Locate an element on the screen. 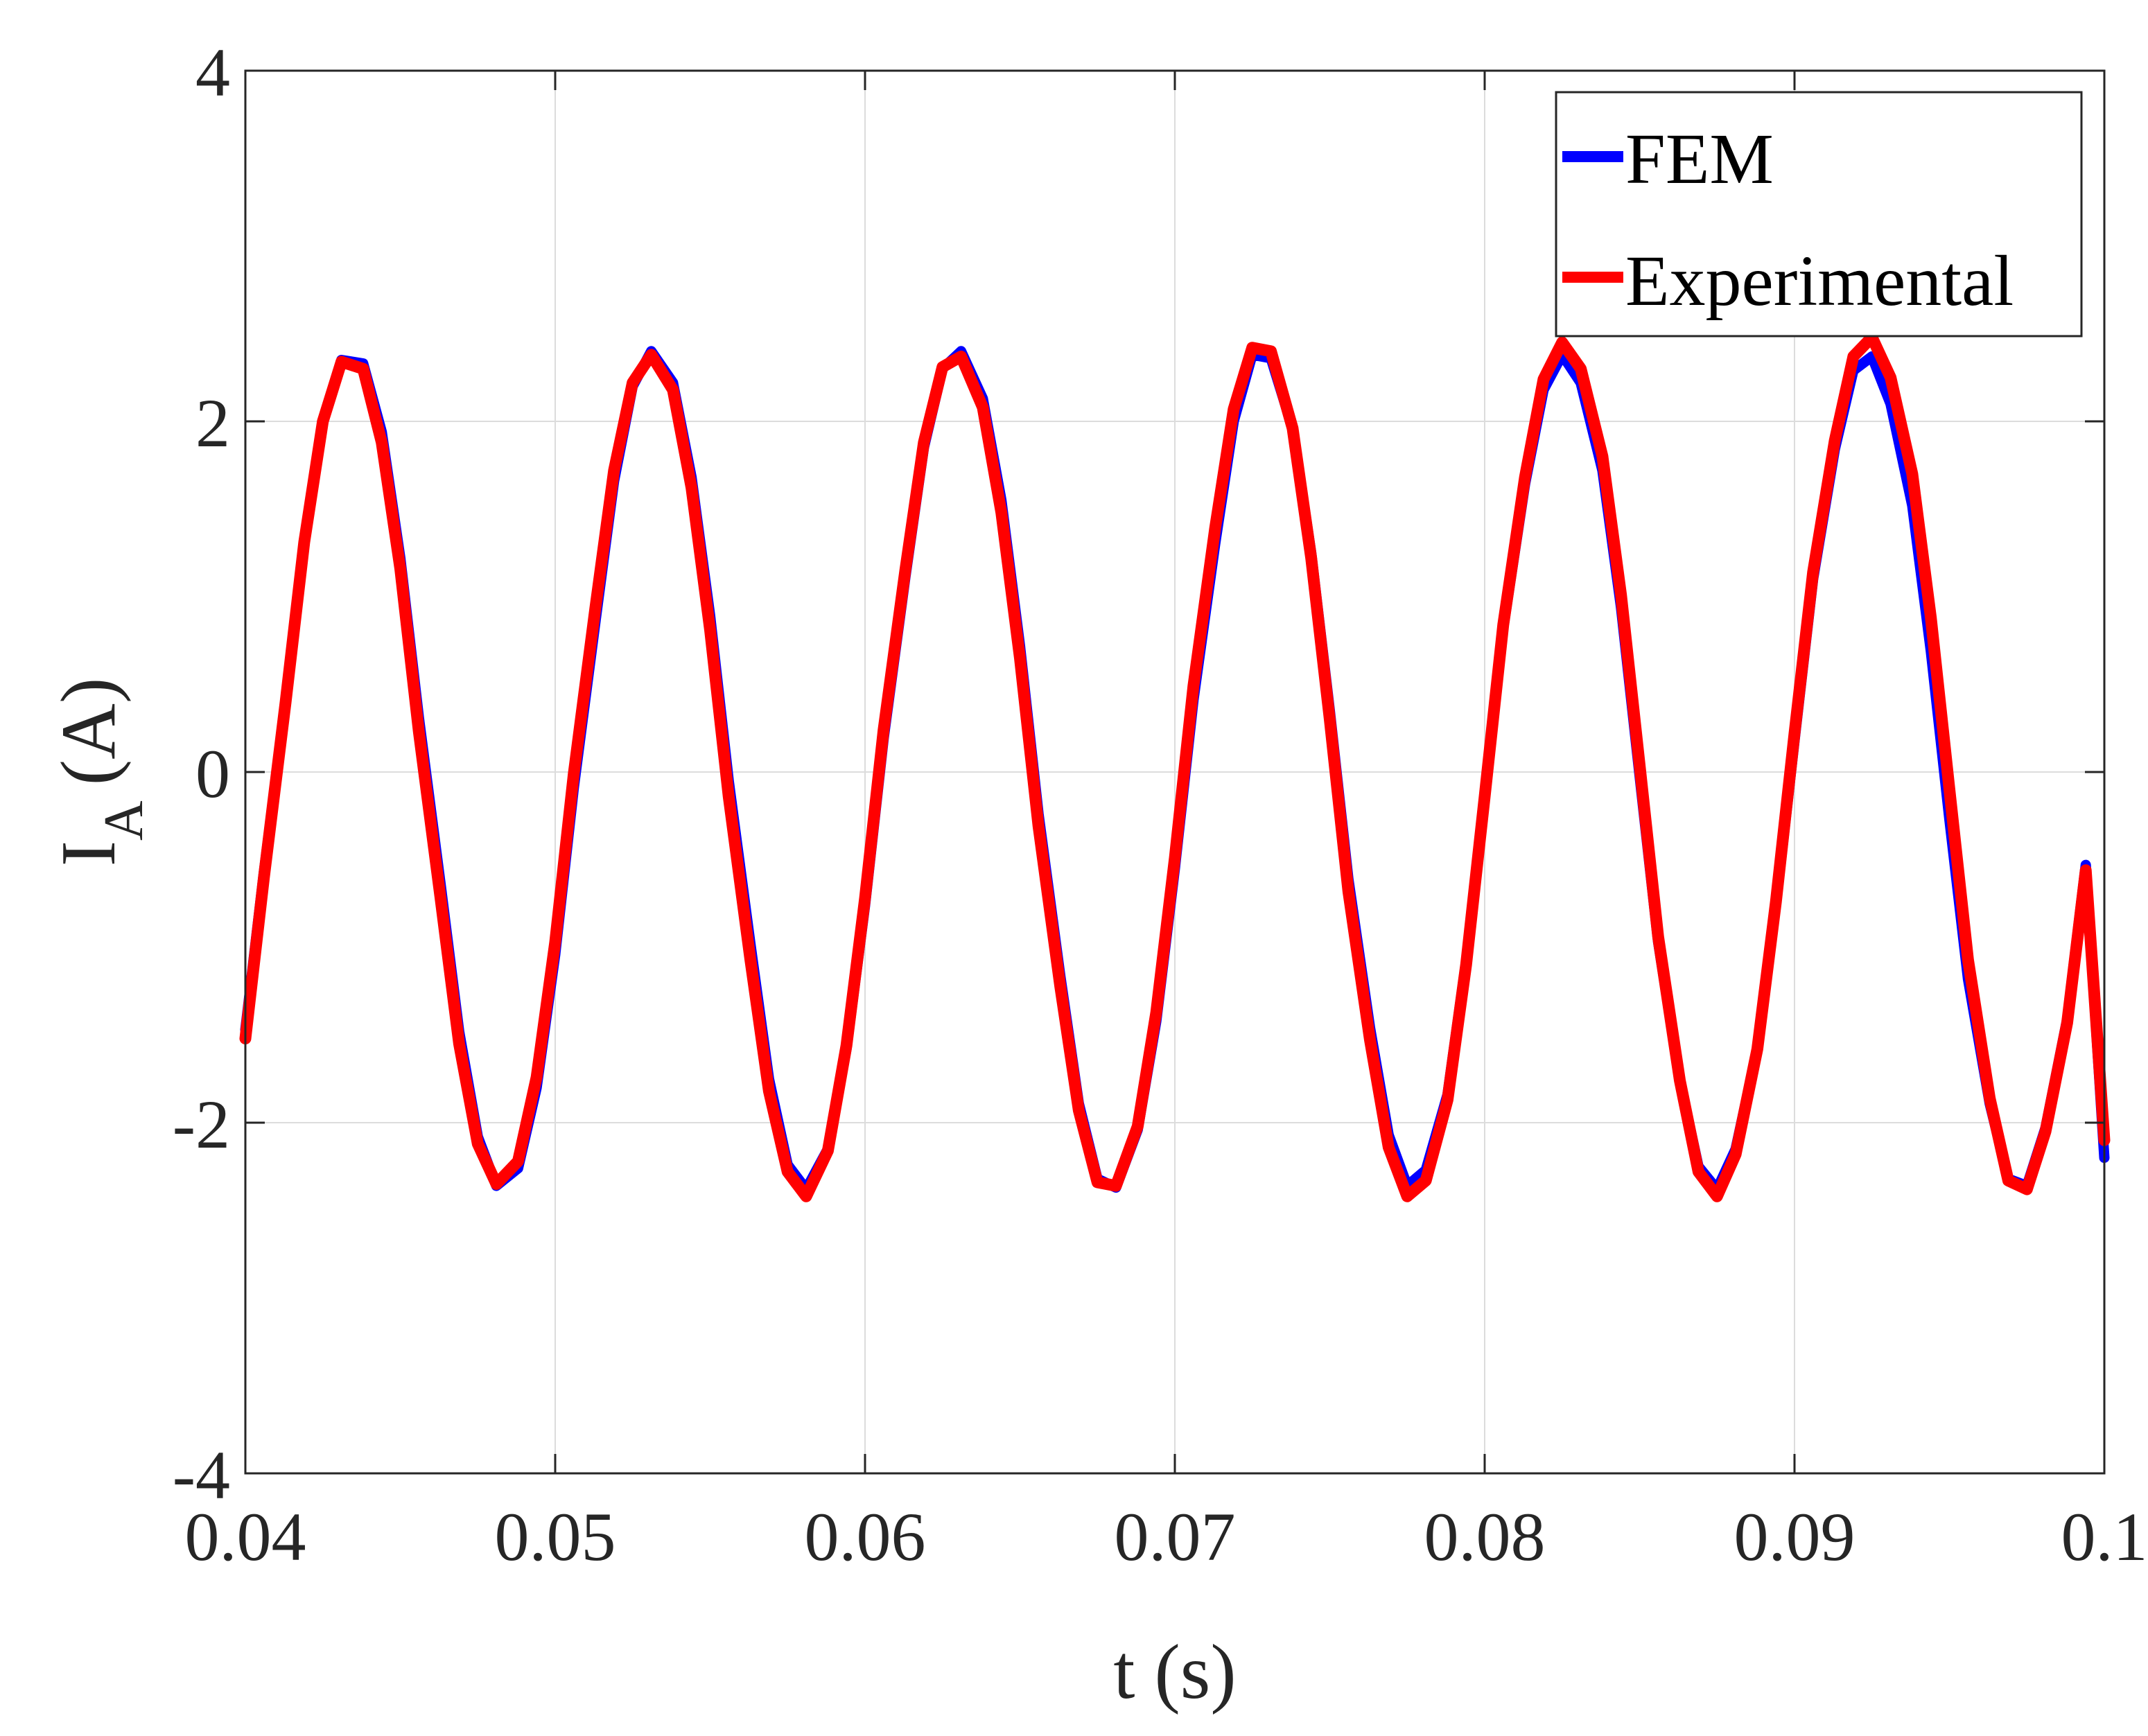 This screenshot has width=2148, height=1736. x-axis-title: t (s) is located at coordinates (1174, 1672).